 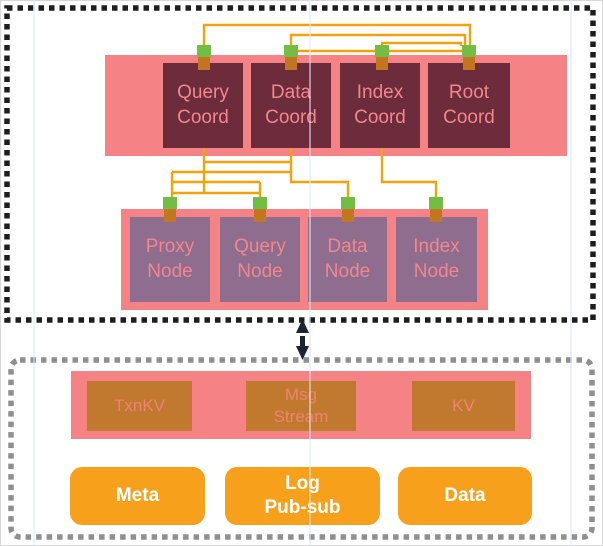 What do you see at coordinates (310, 273) in the screenshot?
I see `guide-line-center` at bounding box center [310, 273].